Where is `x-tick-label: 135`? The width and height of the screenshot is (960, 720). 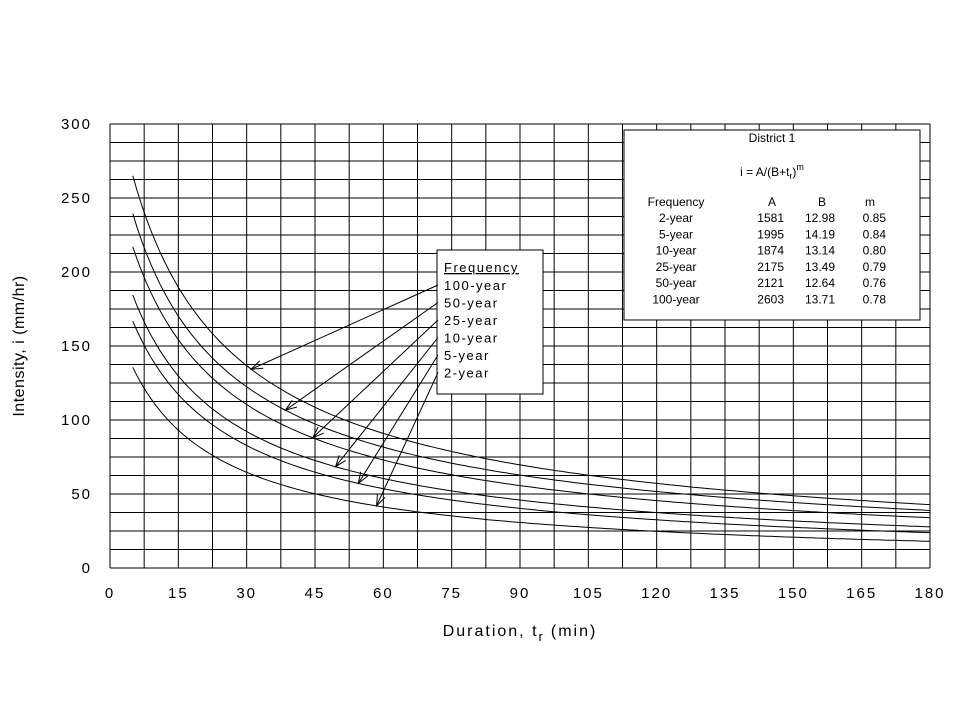
x-tick-label: 135 is located at coordinates (724, 593).